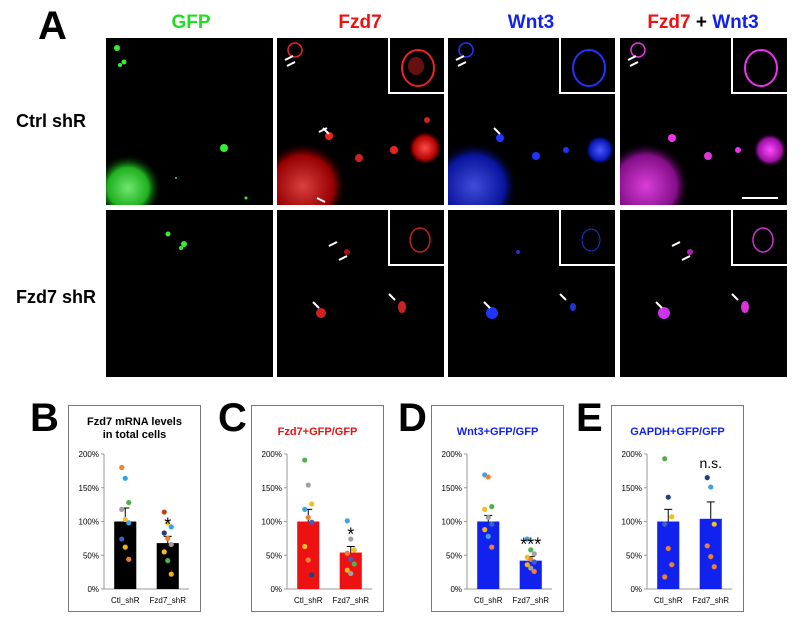 This screenshot has width=799, height=621. What do you see at coordinates (189, 121) in the screenshot?
I see `micrograph-ctrl-gfp` at bounding box center [189, 121].